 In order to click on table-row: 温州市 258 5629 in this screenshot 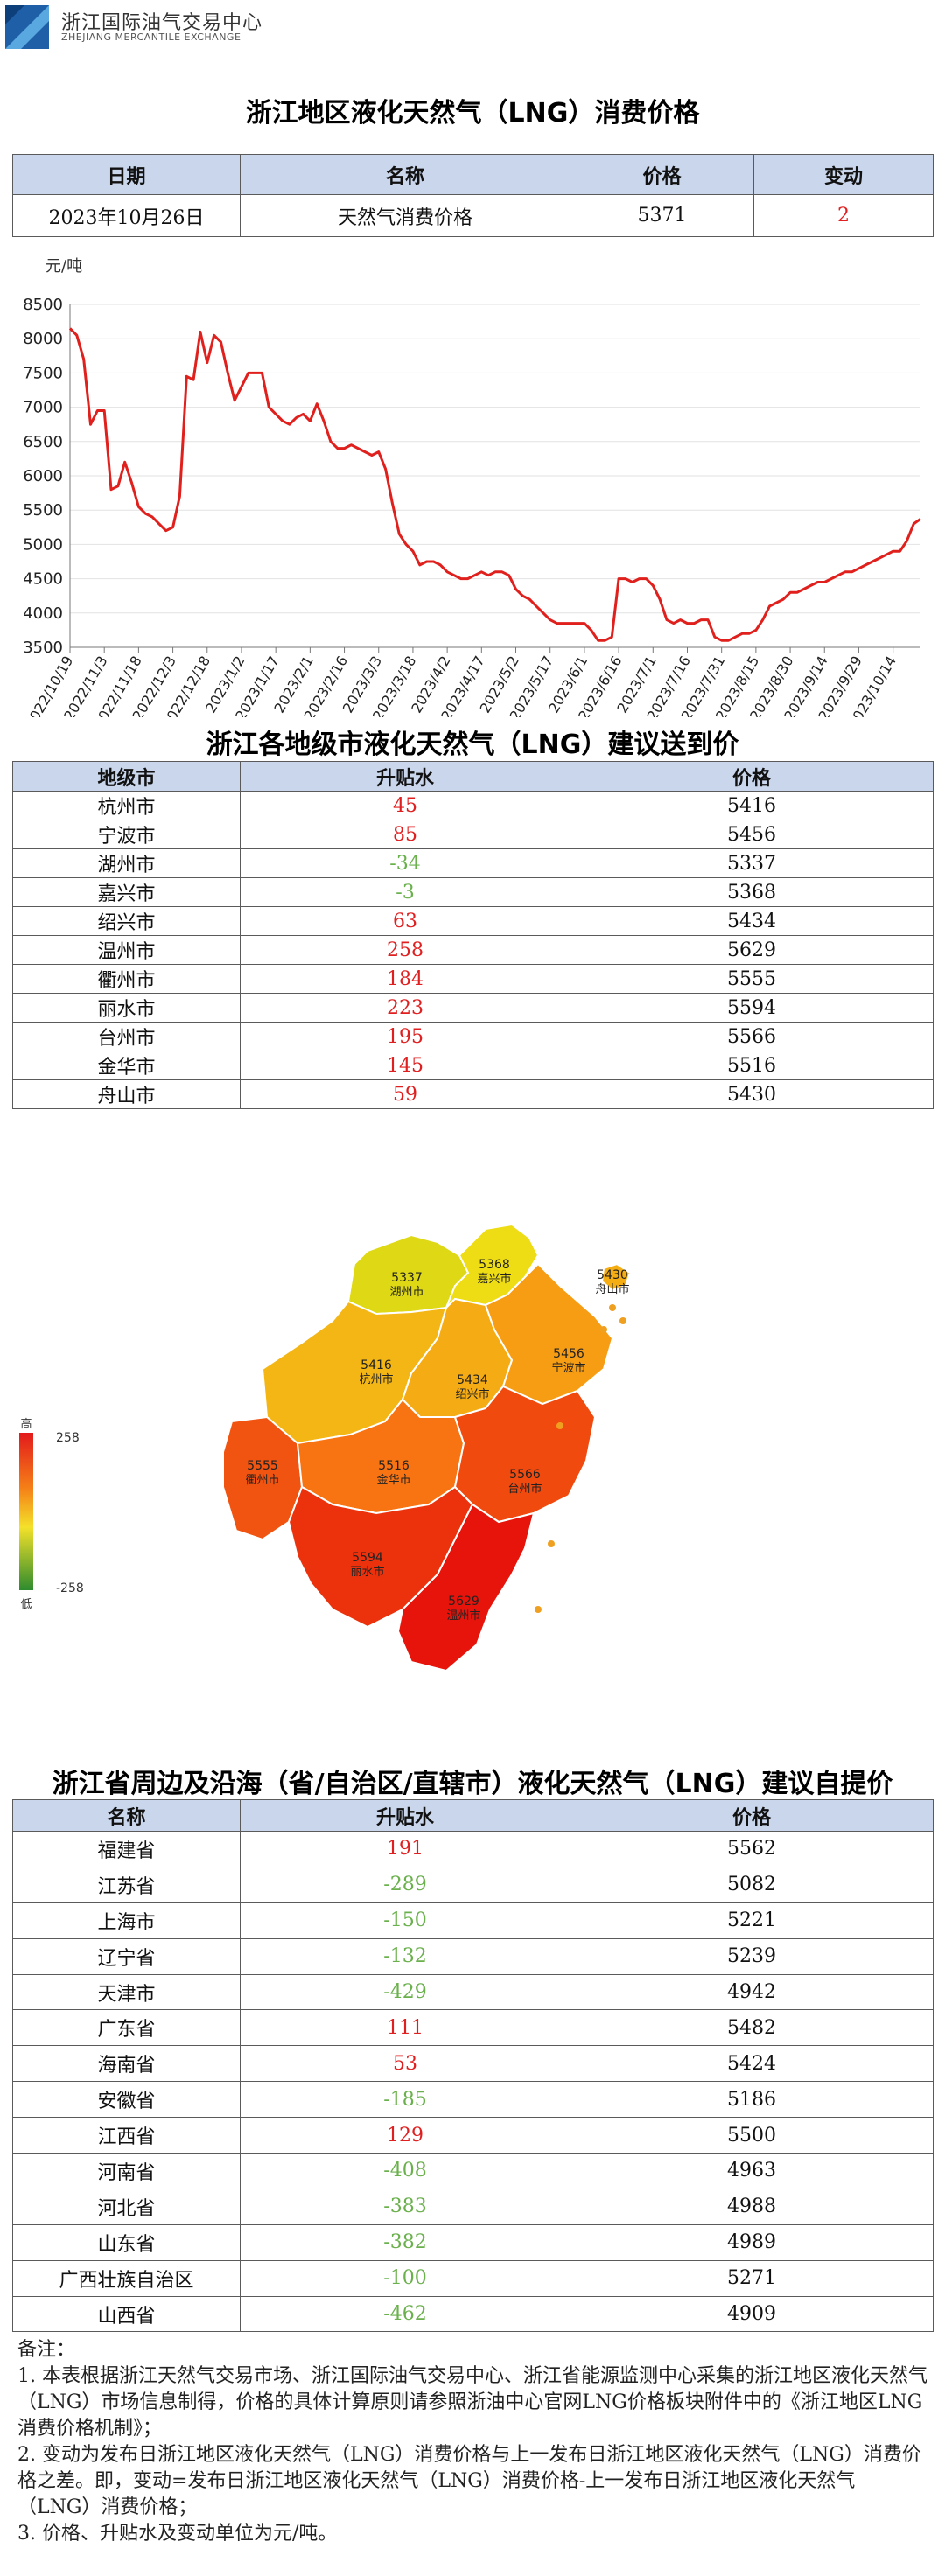, I will do `click(473, 950)`.